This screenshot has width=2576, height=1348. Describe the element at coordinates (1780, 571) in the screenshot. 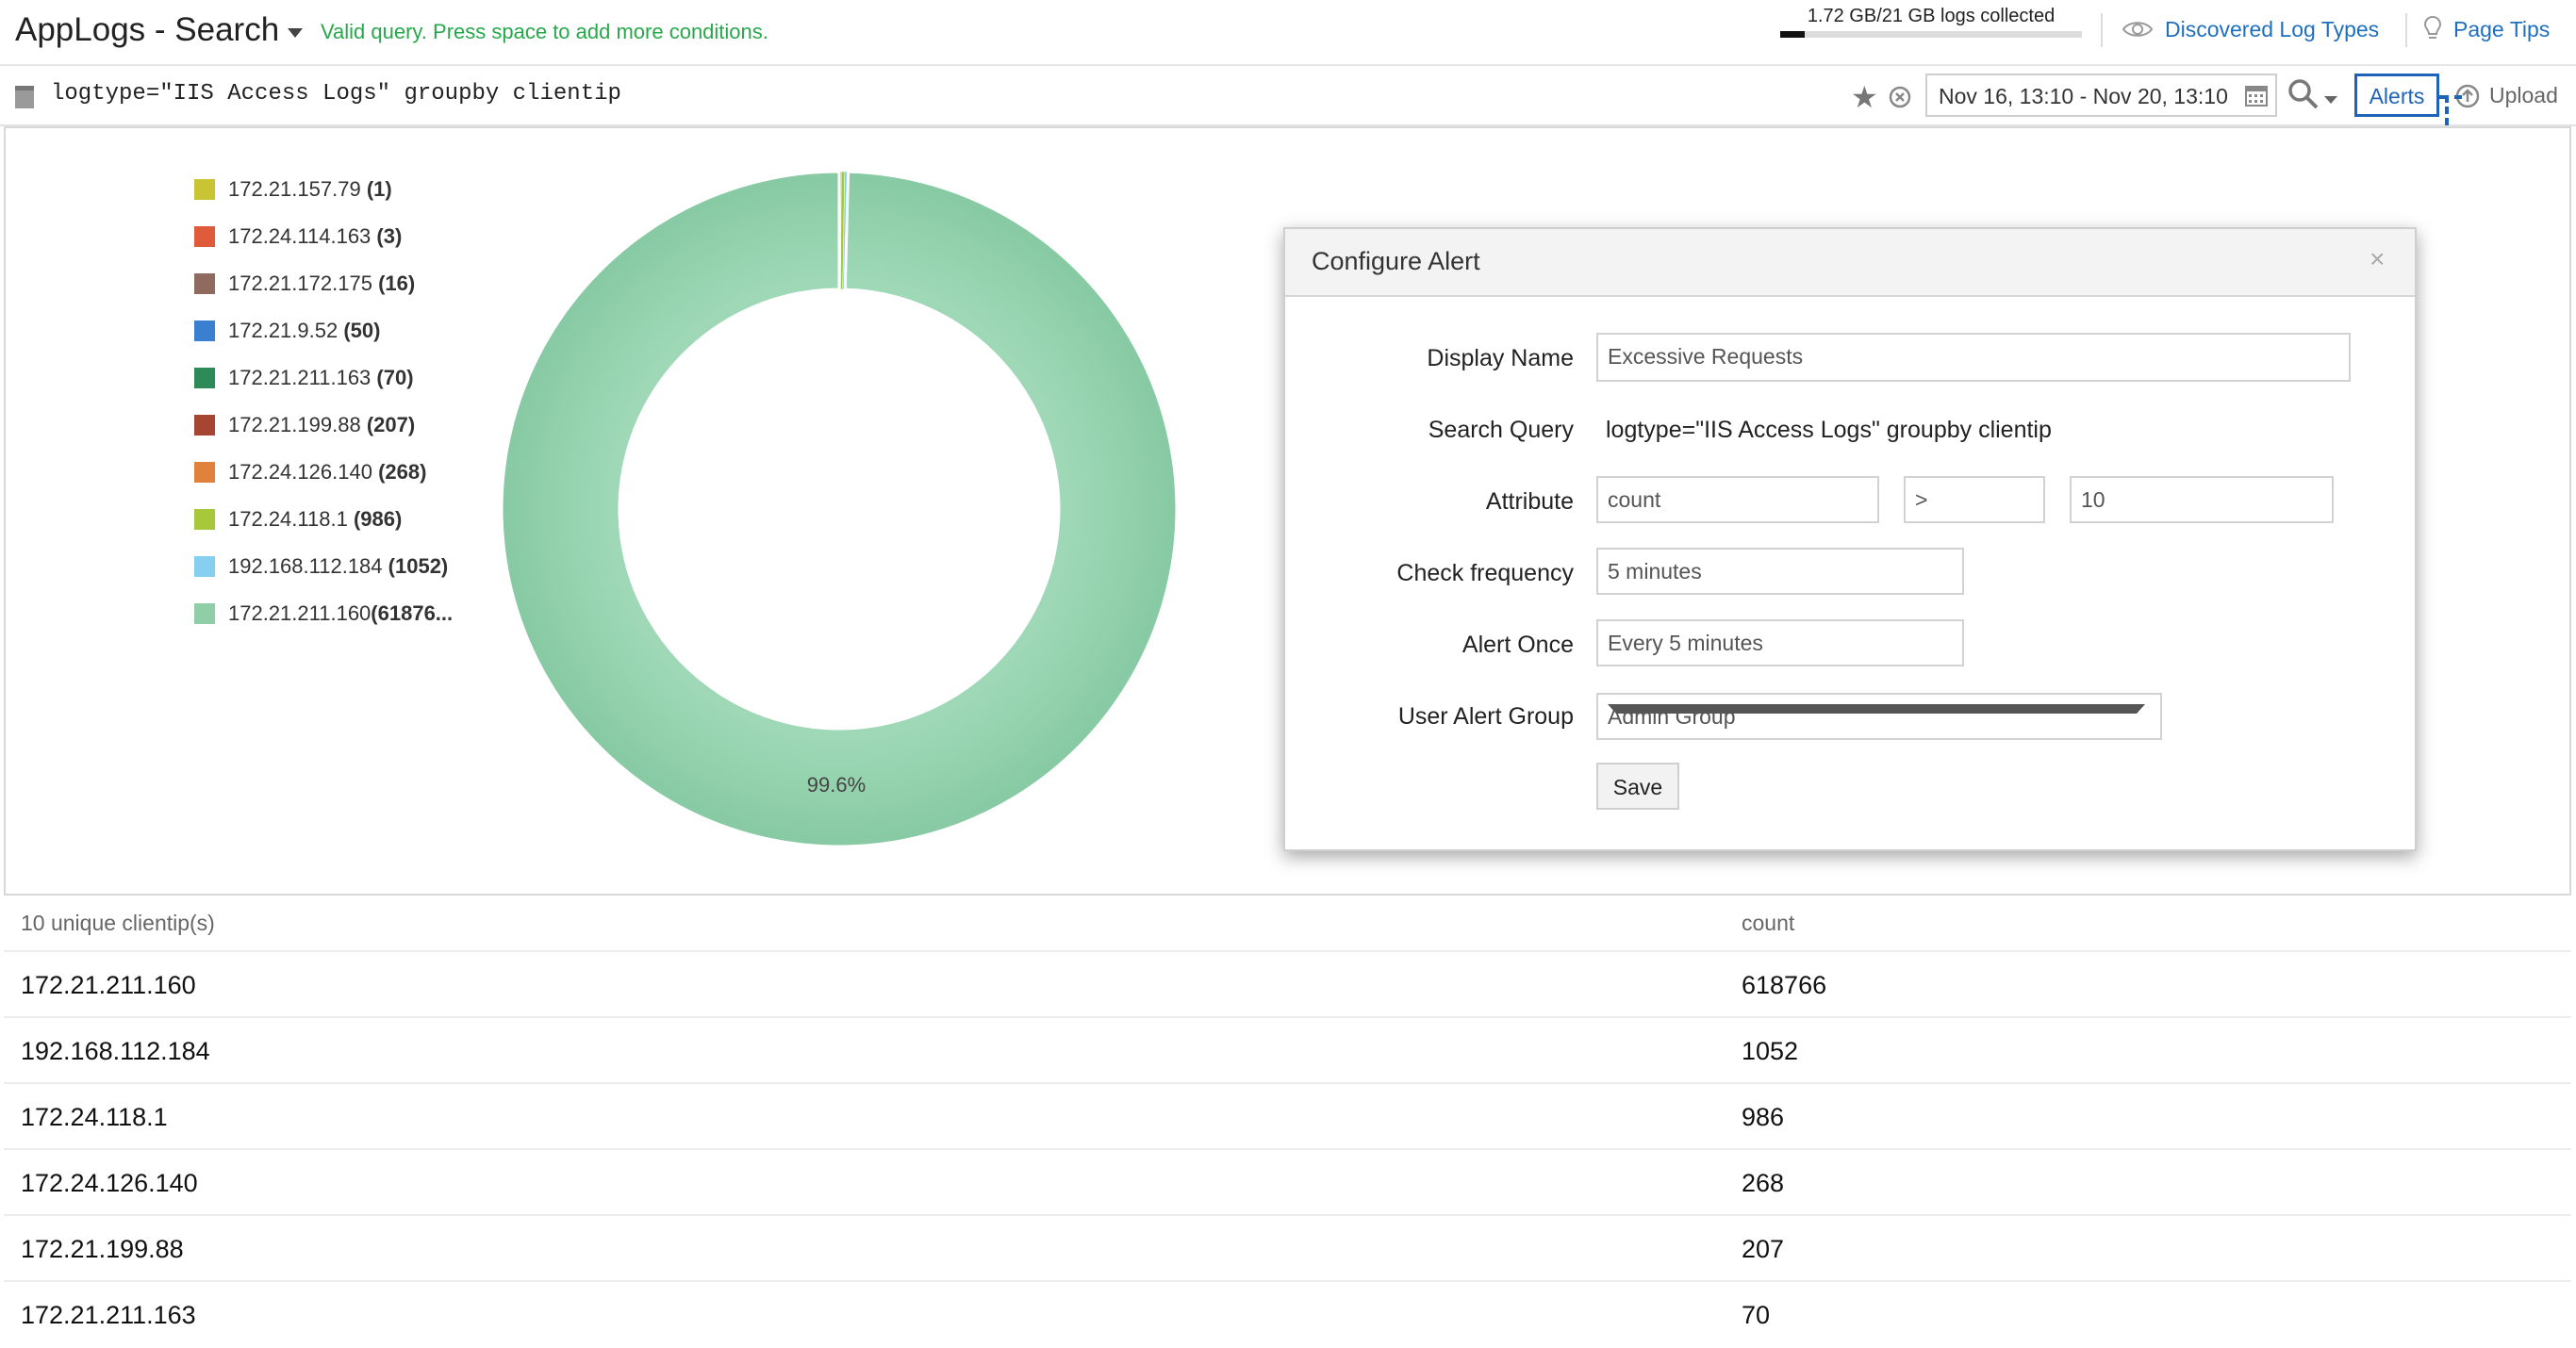

I see `check-frequency-input: 5 minutes` at that location.